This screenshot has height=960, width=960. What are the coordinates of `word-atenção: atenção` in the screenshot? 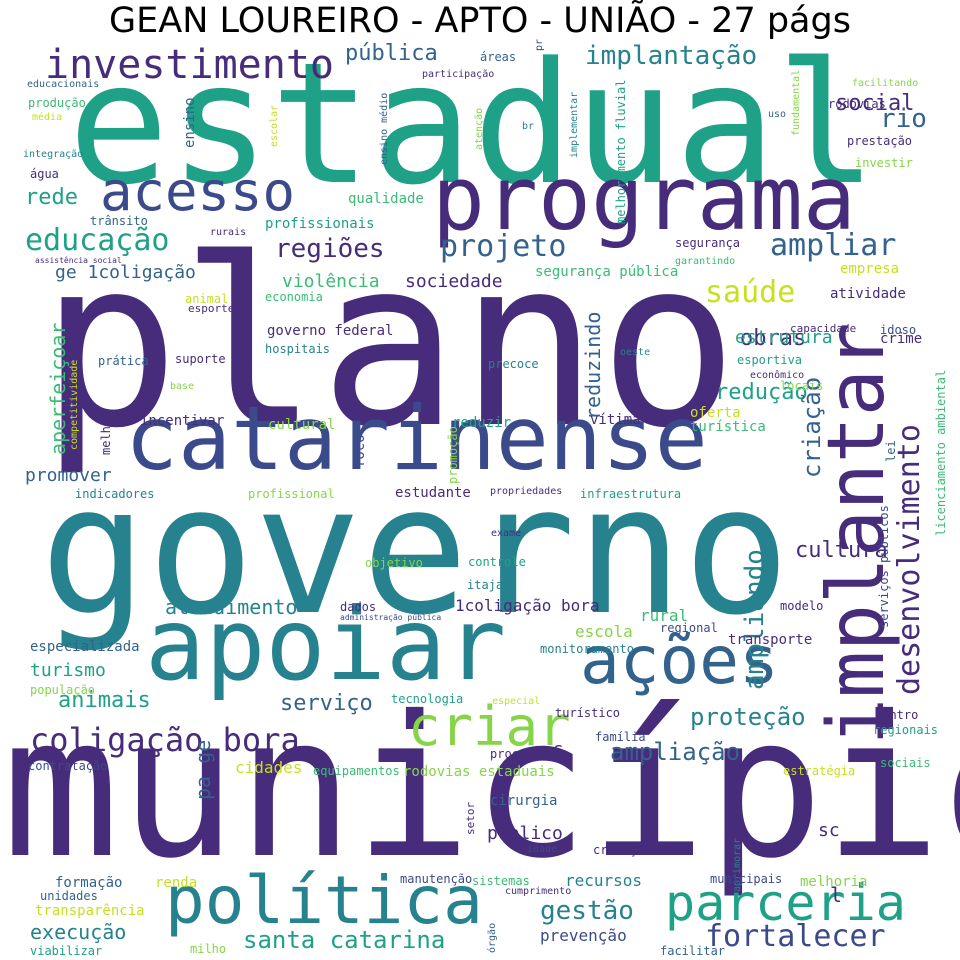 It's located at (479, 128).